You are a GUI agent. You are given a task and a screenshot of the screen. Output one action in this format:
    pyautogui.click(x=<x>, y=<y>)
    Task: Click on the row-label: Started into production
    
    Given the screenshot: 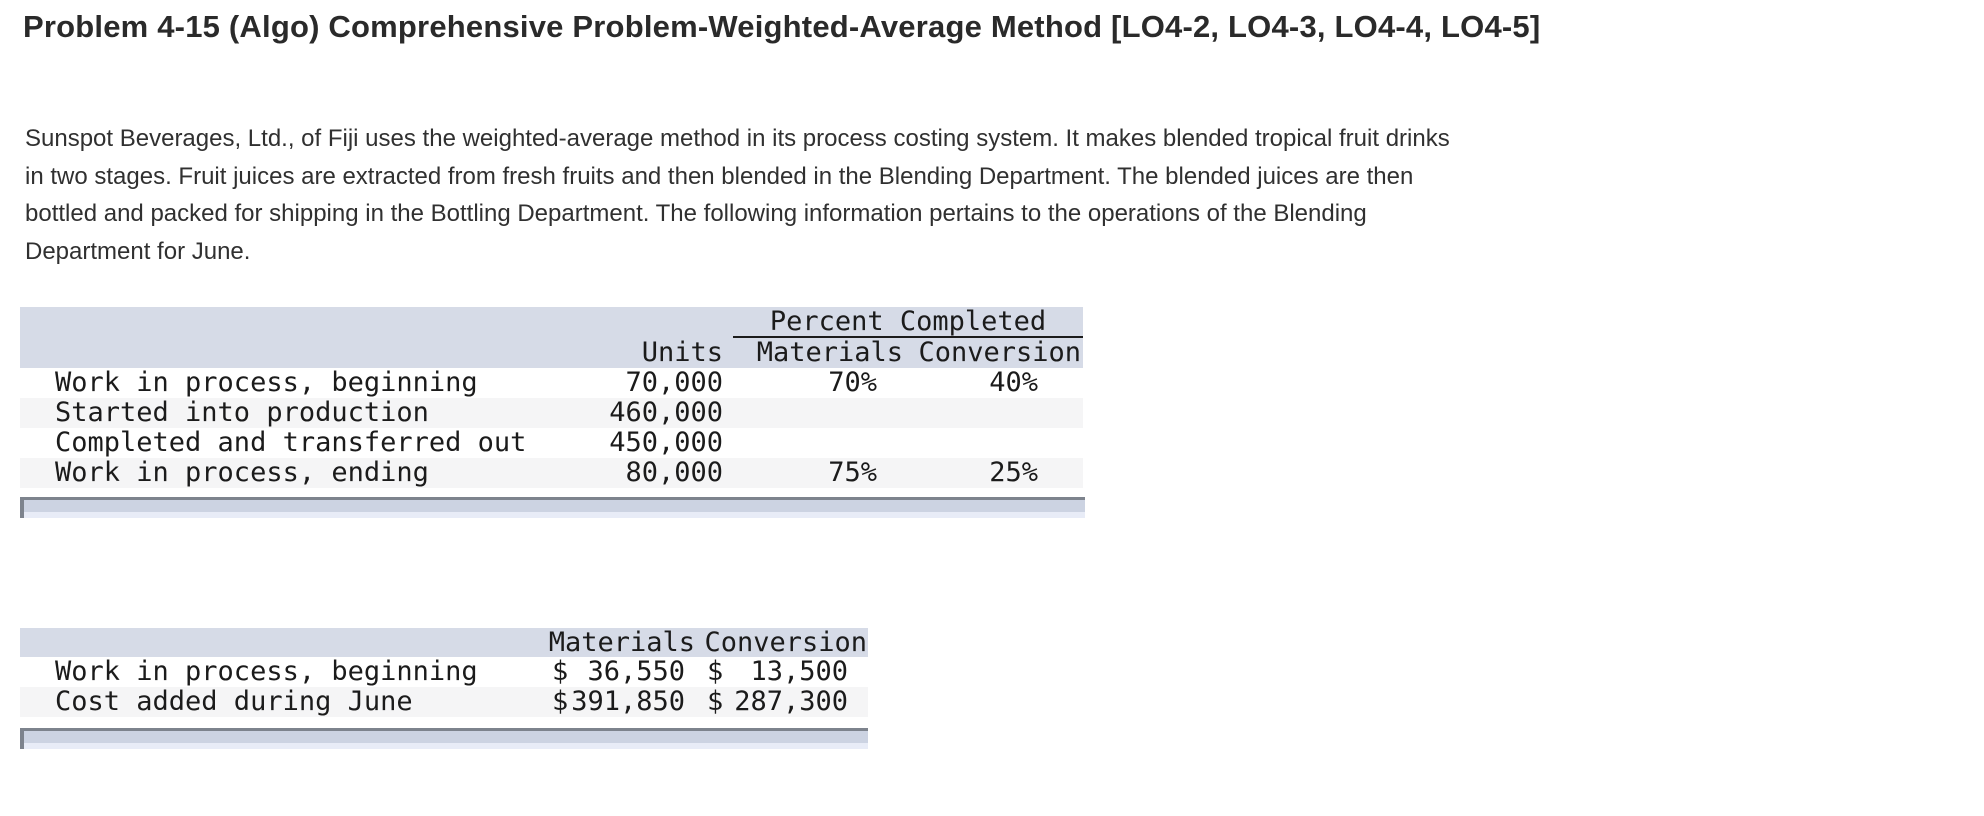 What is the action you would take?
    pyautogui.click(x=280, y=413)
    